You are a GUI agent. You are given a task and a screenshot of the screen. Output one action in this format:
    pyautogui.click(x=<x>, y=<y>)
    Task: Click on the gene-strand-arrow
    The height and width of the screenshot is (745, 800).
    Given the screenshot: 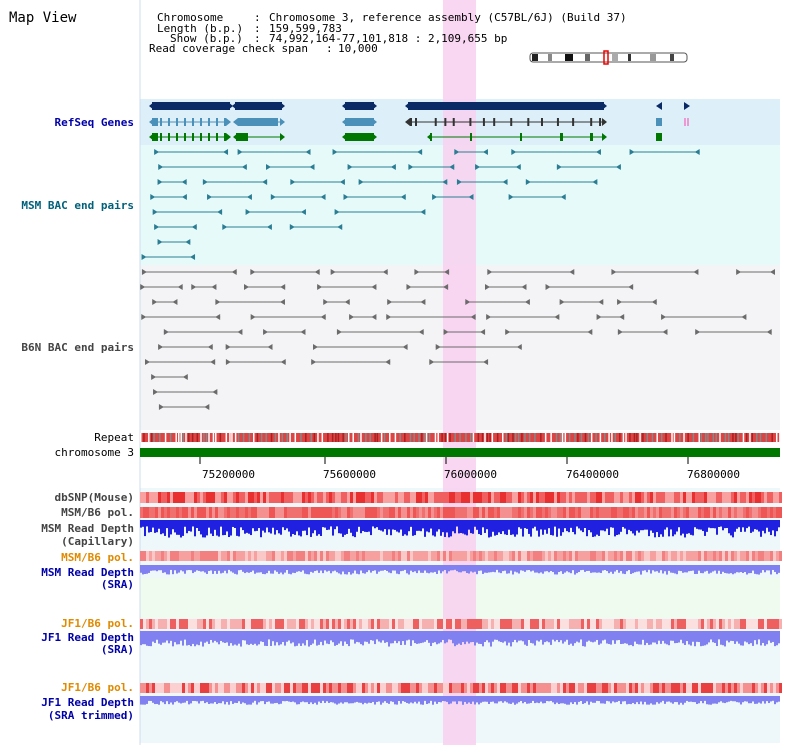 What is the action you would take?
    pyautogui.click(x=374, y=106)
    